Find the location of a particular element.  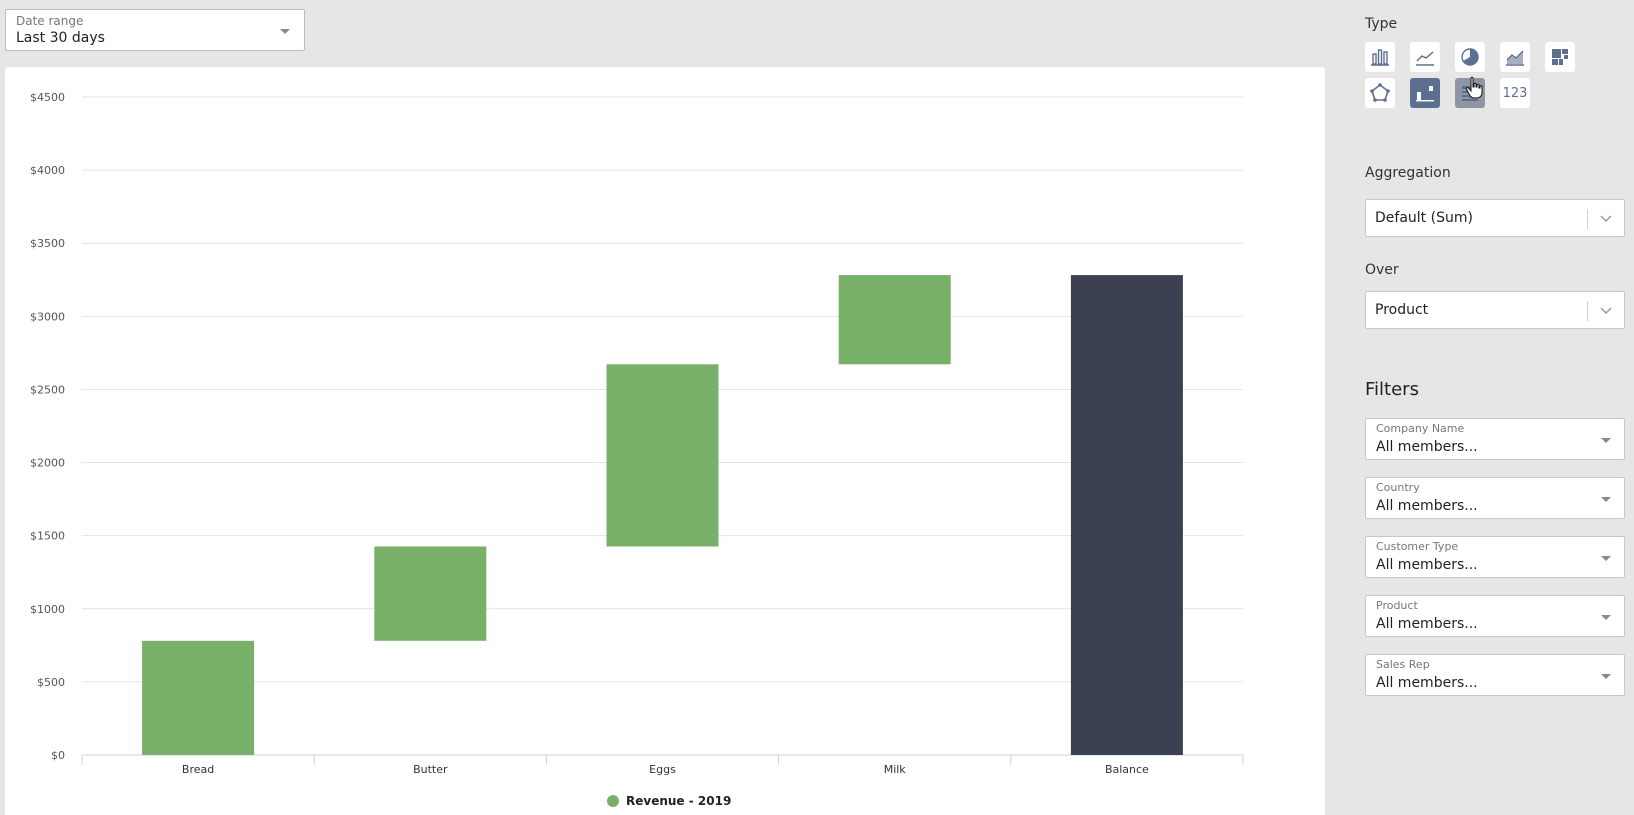

x-tick-label: Eggs is located at coordinates (662, 769).